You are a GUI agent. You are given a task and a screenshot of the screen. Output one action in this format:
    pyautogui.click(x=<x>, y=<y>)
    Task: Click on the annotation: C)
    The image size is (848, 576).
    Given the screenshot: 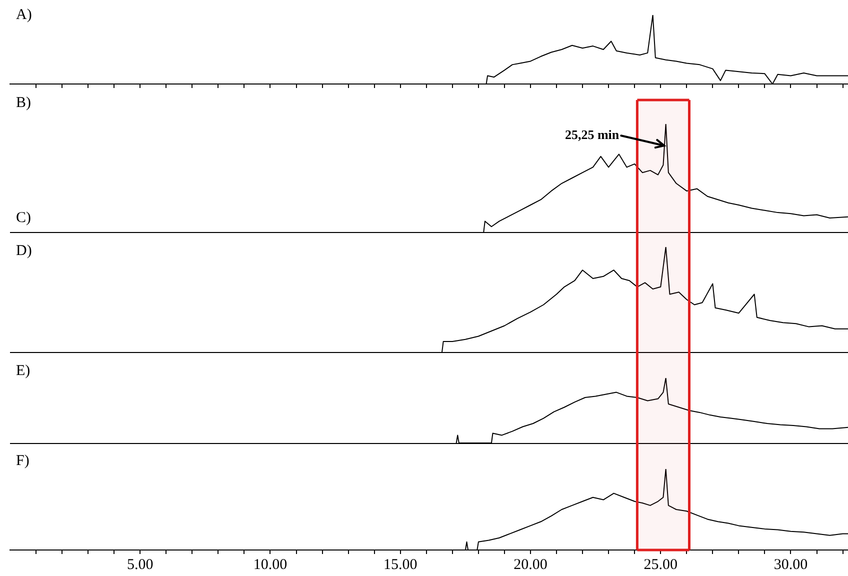 What is the action you would take?
    pyautogui.click(x=24, y=218)
    